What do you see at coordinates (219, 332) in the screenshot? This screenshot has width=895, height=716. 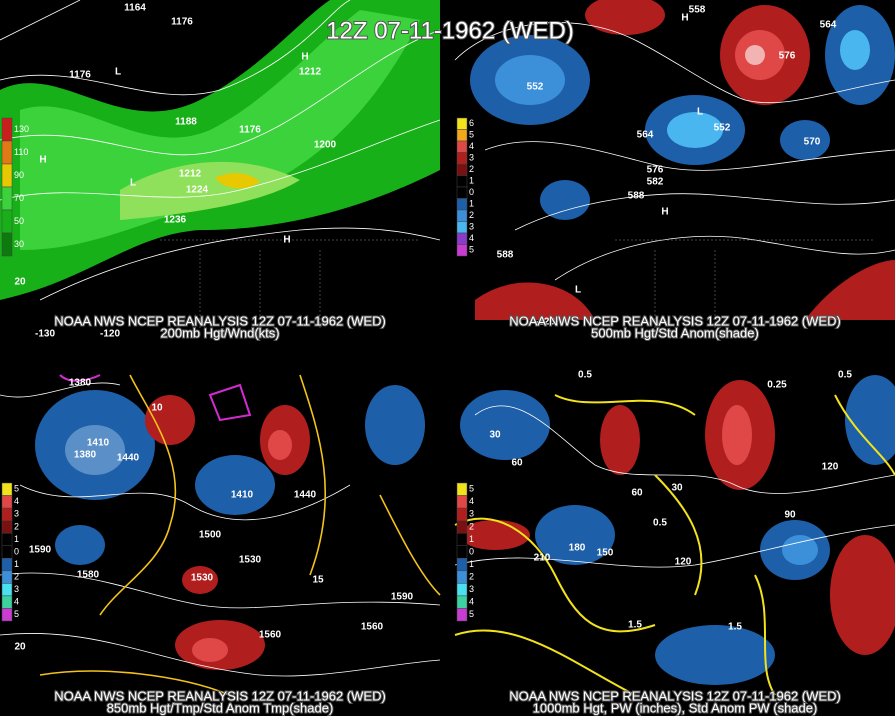 I see `panel-caption: 200mb Hgt/Wnd(kts)` at bounding box center [219, 332].